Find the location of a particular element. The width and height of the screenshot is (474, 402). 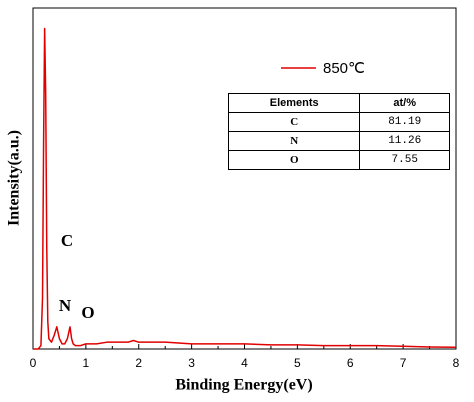

peak-annotation: C is located at coordinates (67, 240).